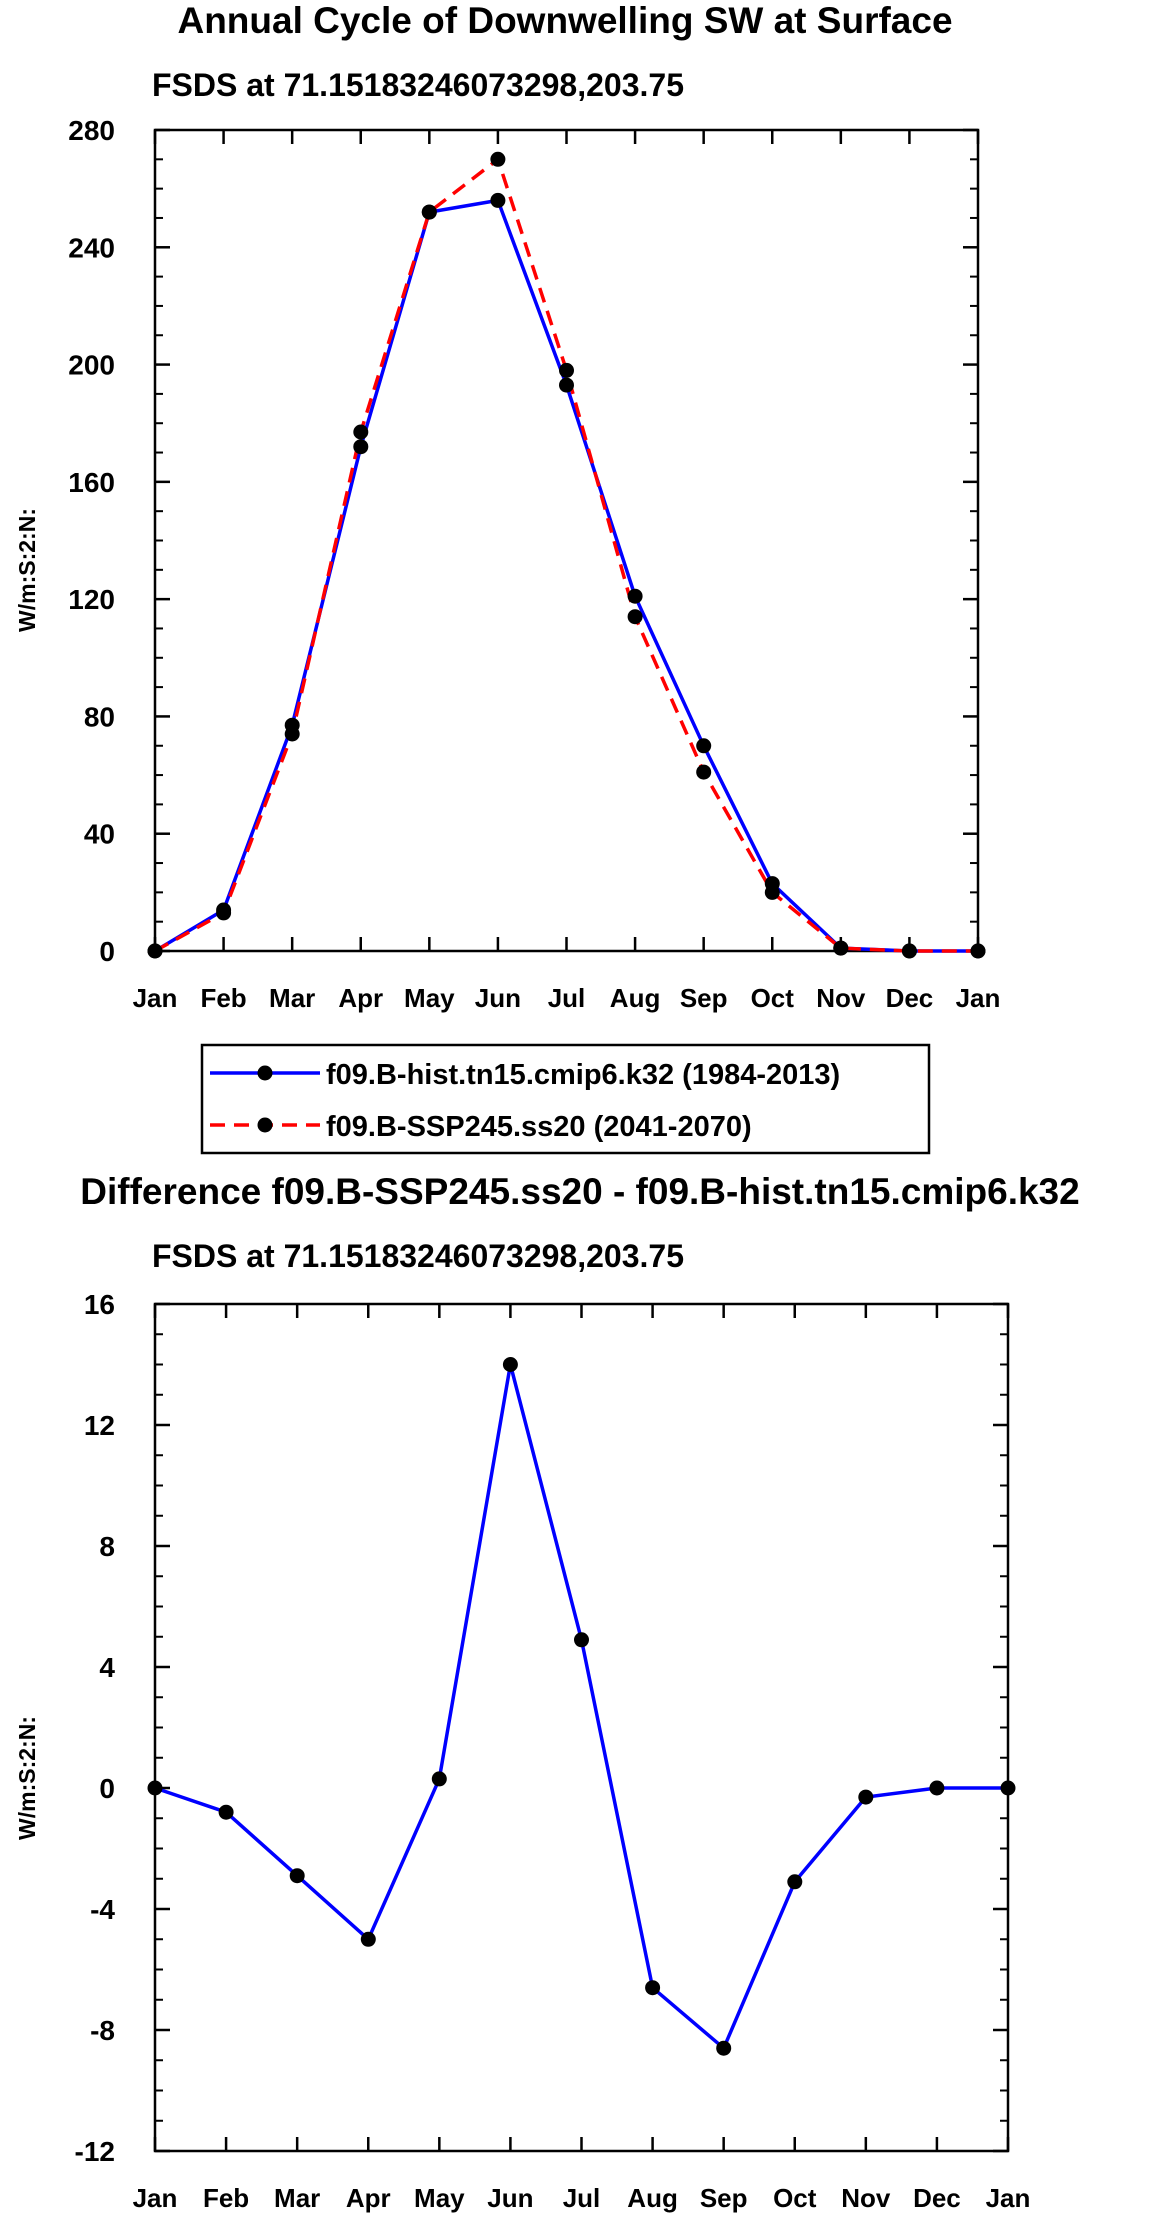  What do you see at coordinates (429, 998) in the screenshot?
I see `chart1-xtick-label: May` at bounding box center [429, 998].